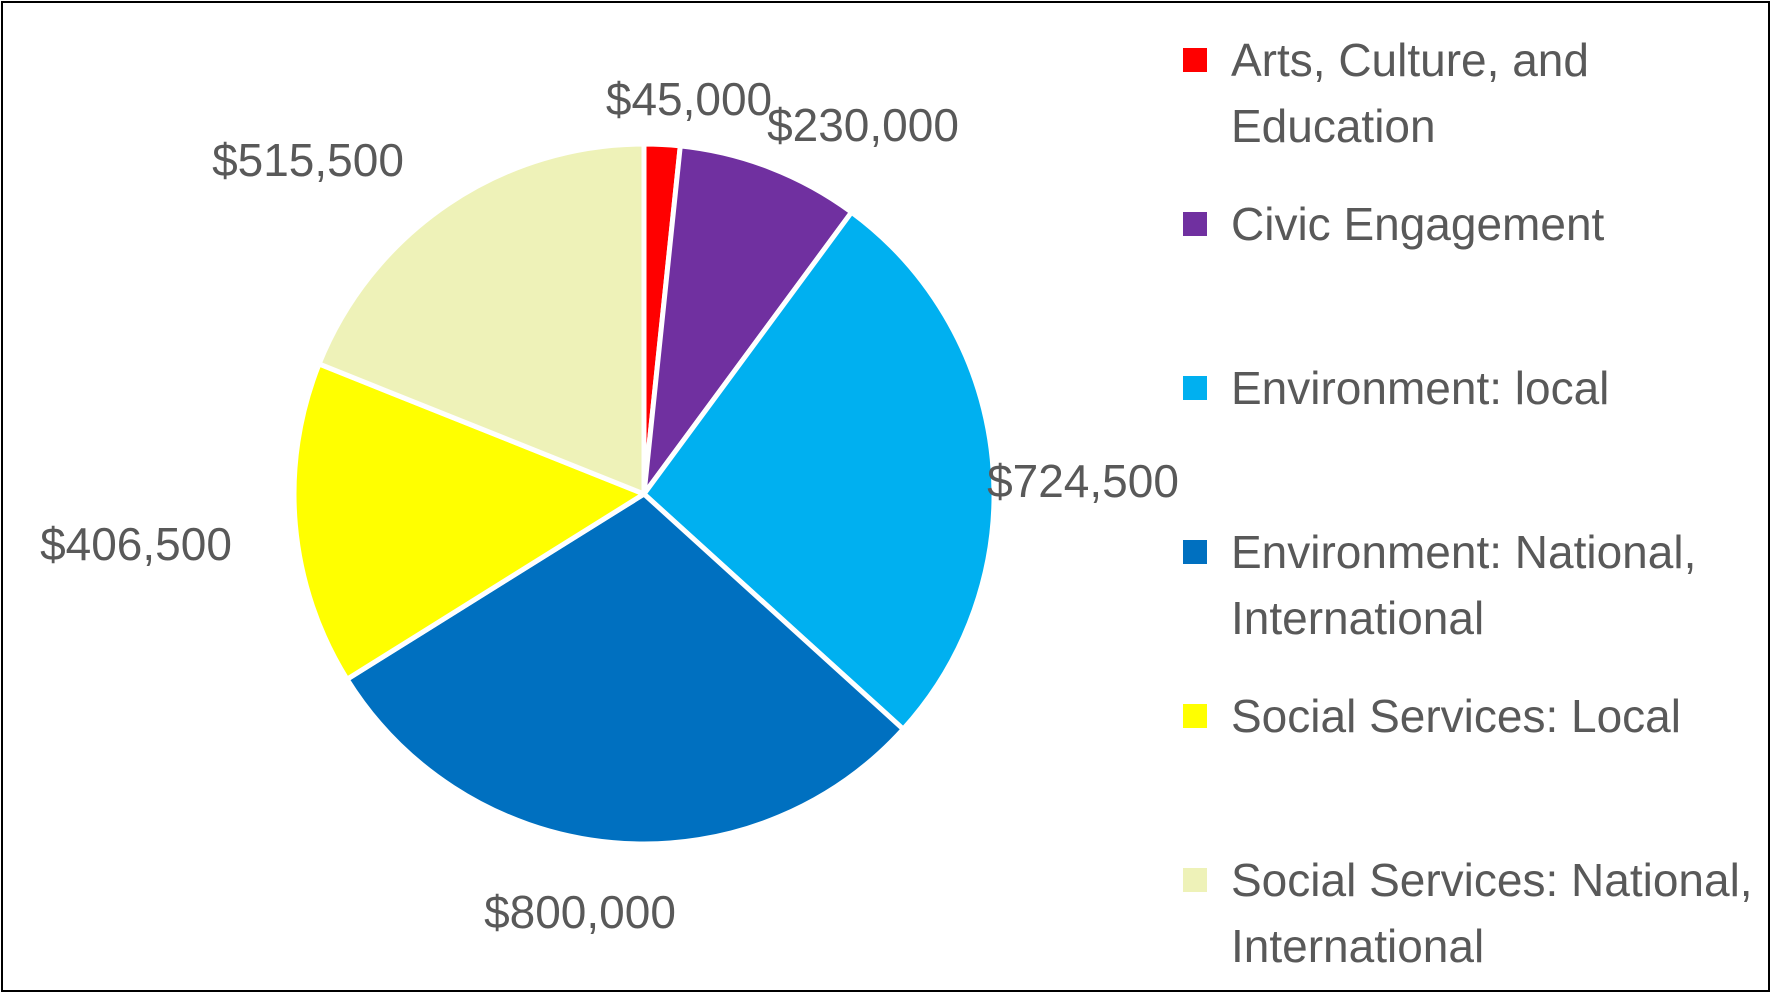  Describe the element at coordinates (1418, 224) in the screenshot. I see `legend-label: Civic Engagement` at that location.